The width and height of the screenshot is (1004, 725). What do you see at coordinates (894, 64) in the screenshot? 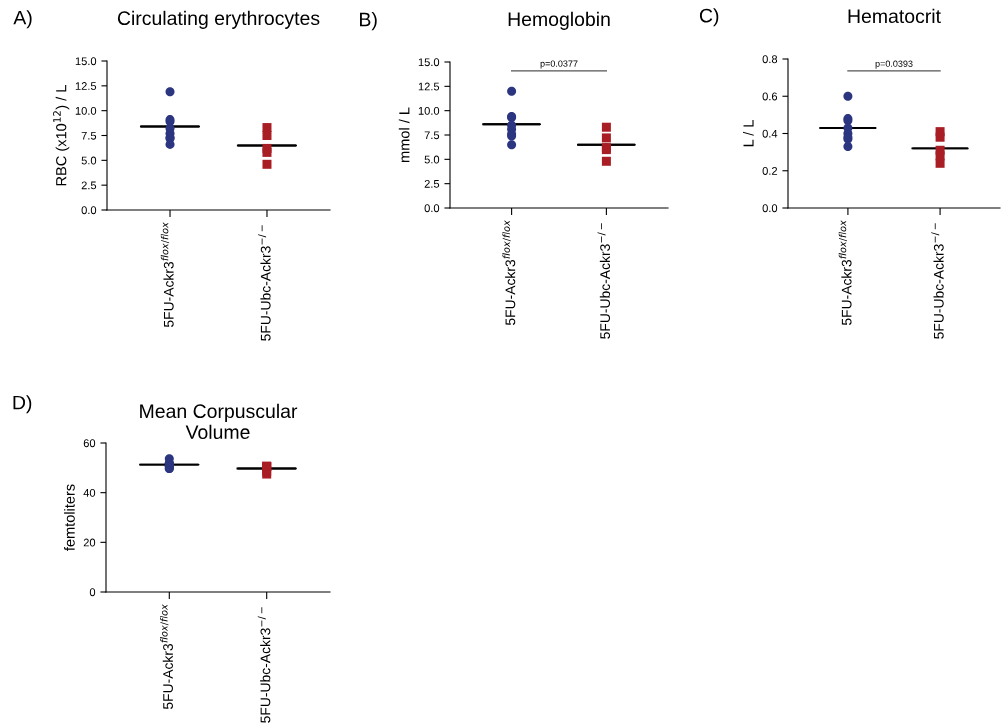
I see `annotation: p=0.0393` at bounding box center [894, 64].